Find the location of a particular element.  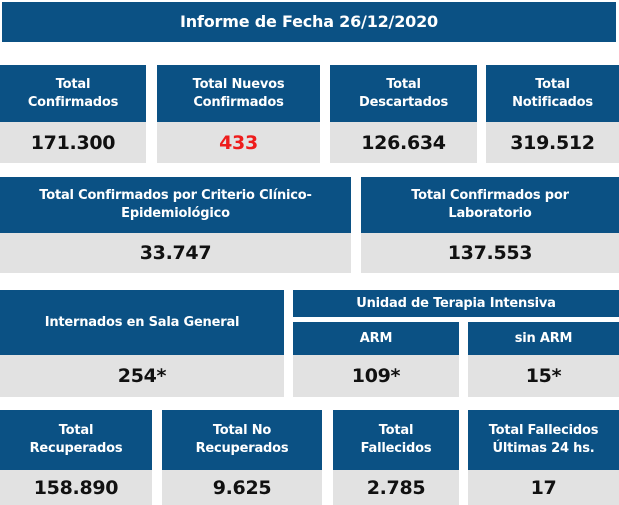

uti-label: Unidad de Terapia Intensiva is located at coordinates (456, 303).